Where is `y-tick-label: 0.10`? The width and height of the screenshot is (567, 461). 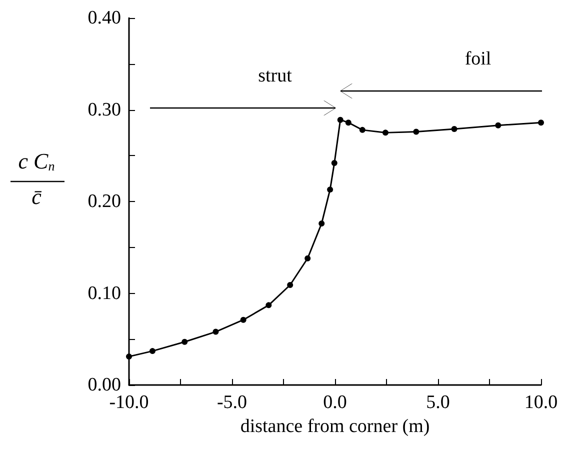 y-tick-label: 0.10 is located at coordinates (104, 293).